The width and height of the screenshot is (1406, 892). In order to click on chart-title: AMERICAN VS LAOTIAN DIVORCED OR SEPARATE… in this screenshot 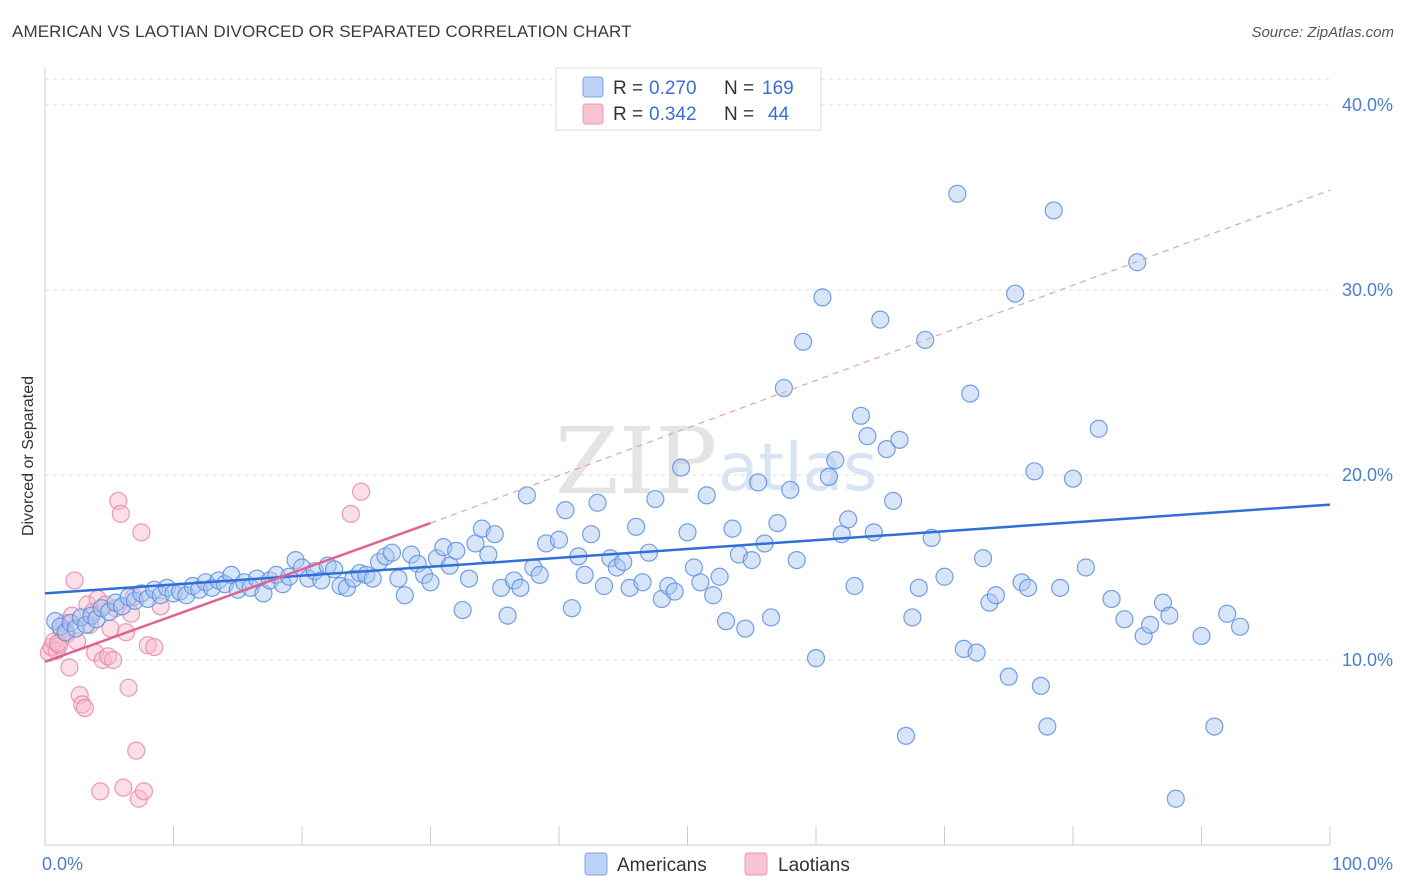, I will do `click(322, 31)`.